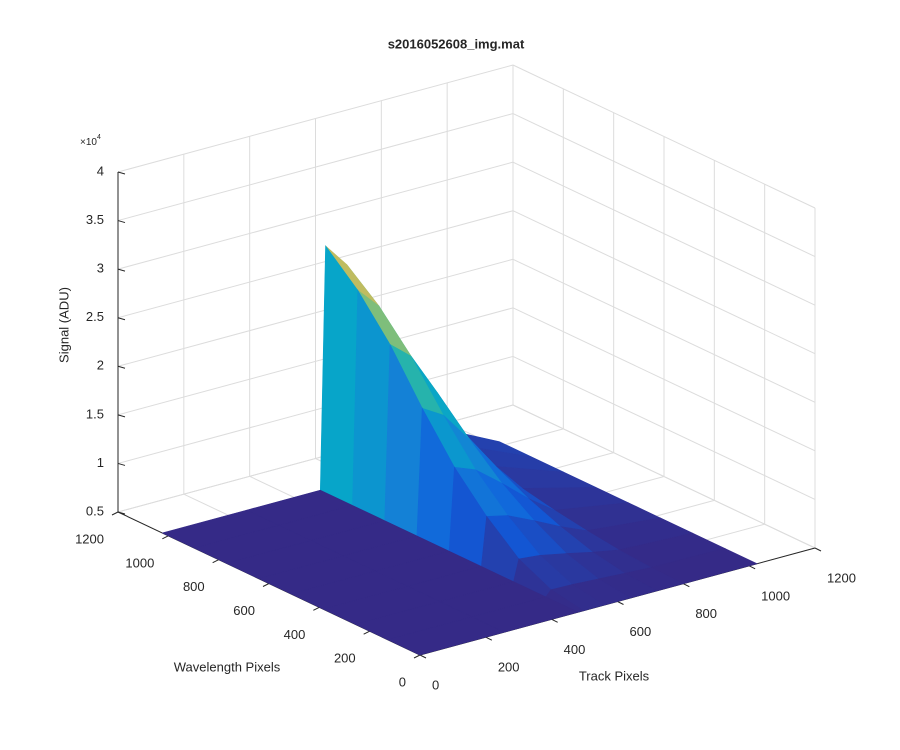 Image resolution: width=900 pixels, height=750 pixels. What do you see at coordinates (402, 681) in the screenshot?
I see `y-tick-label: 0` at bounding box center [402, 681].